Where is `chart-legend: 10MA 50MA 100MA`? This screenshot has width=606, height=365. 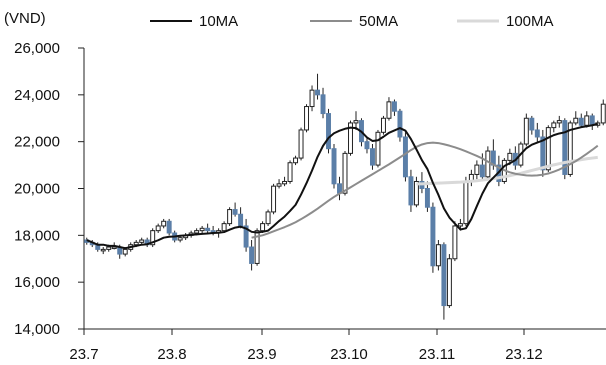
chart-legend: 10MA 50MA 100MA is located at coordinates (352, 21).